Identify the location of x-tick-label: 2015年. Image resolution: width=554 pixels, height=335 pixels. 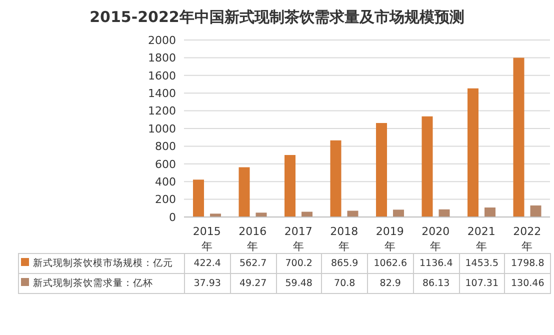
(206, 239).